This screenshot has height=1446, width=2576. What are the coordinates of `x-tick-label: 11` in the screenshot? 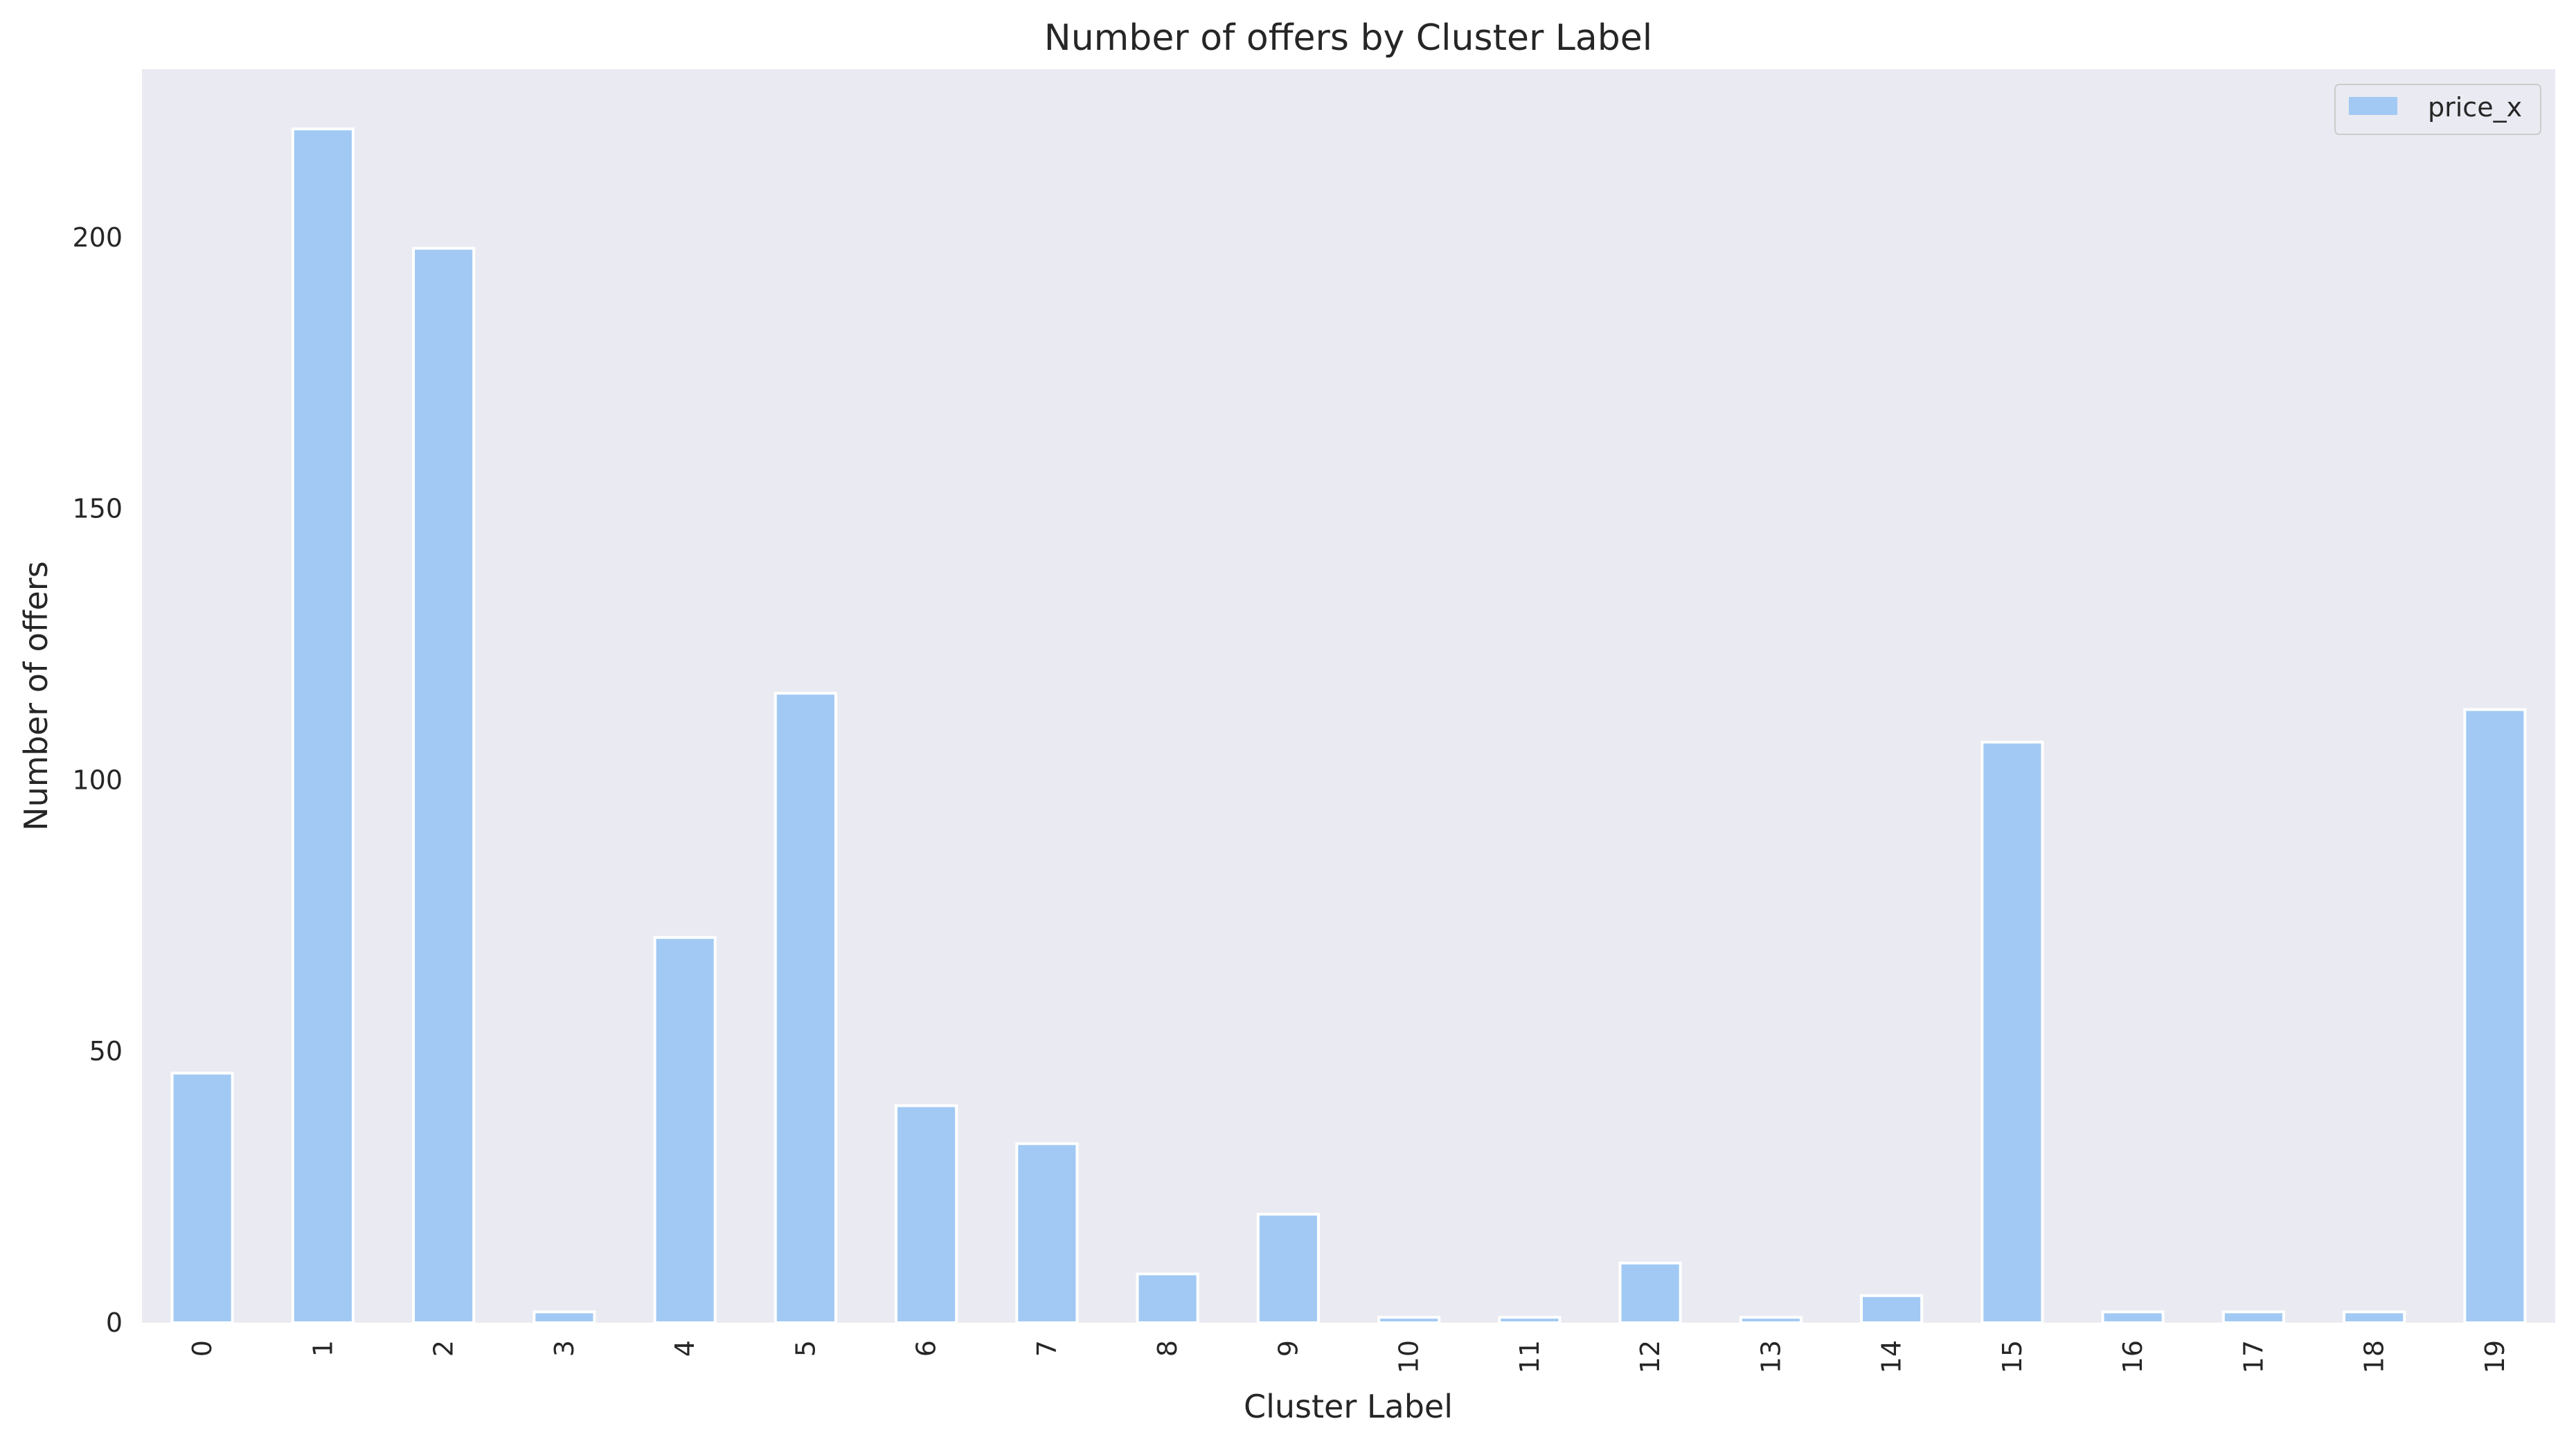 It's located at (1529, 1356).